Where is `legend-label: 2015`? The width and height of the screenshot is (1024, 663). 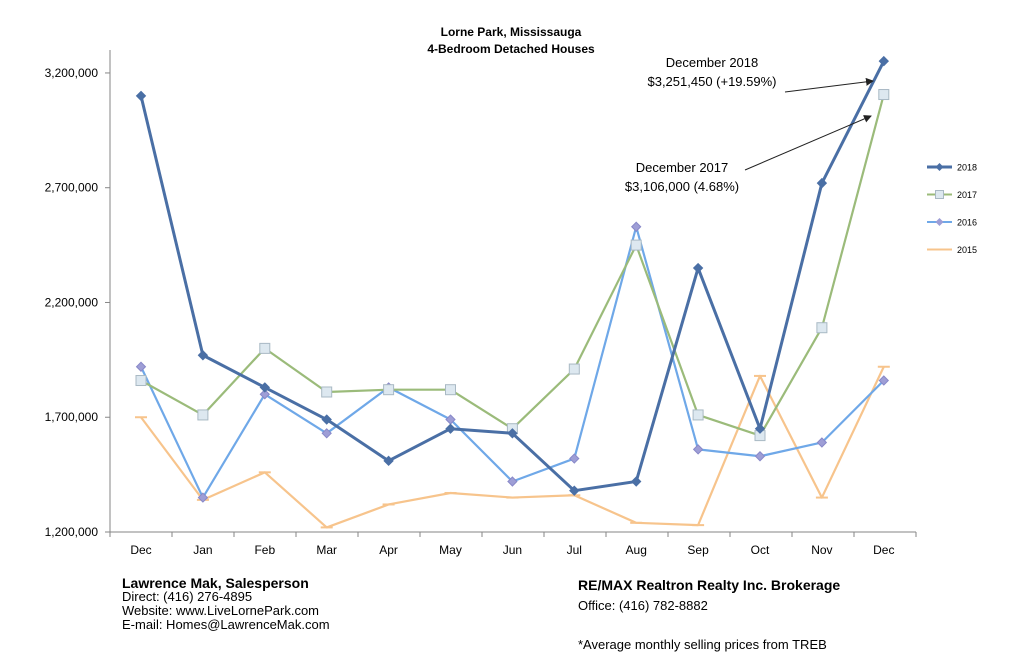 legend-label: 2015 is located at coordinates (967, 250).